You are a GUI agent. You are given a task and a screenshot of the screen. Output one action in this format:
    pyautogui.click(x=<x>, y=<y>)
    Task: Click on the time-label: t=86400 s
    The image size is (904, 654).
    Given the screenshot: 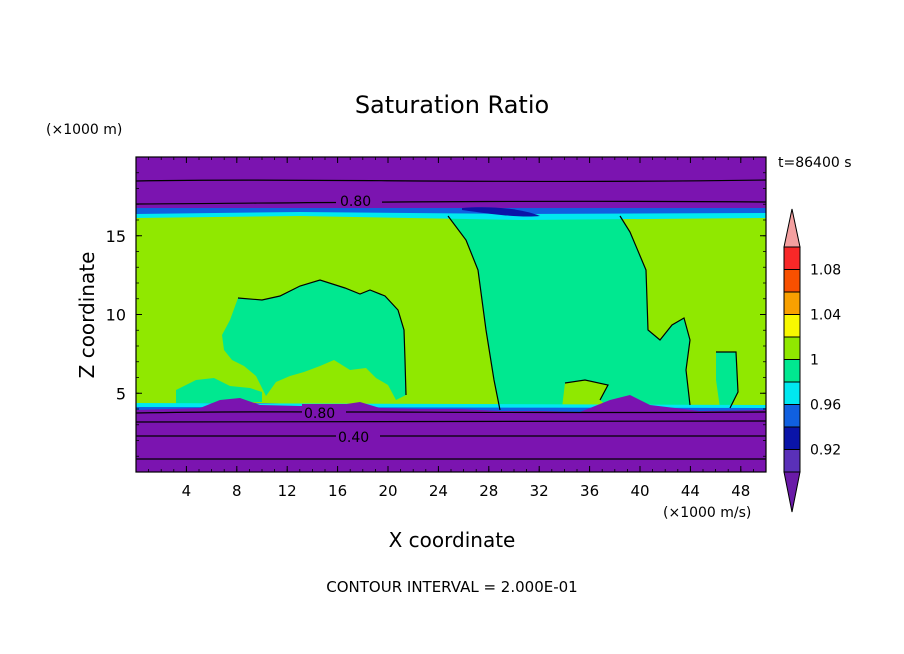 What is the action you would take?
    pyautogui.click(x=815, y=163)
    